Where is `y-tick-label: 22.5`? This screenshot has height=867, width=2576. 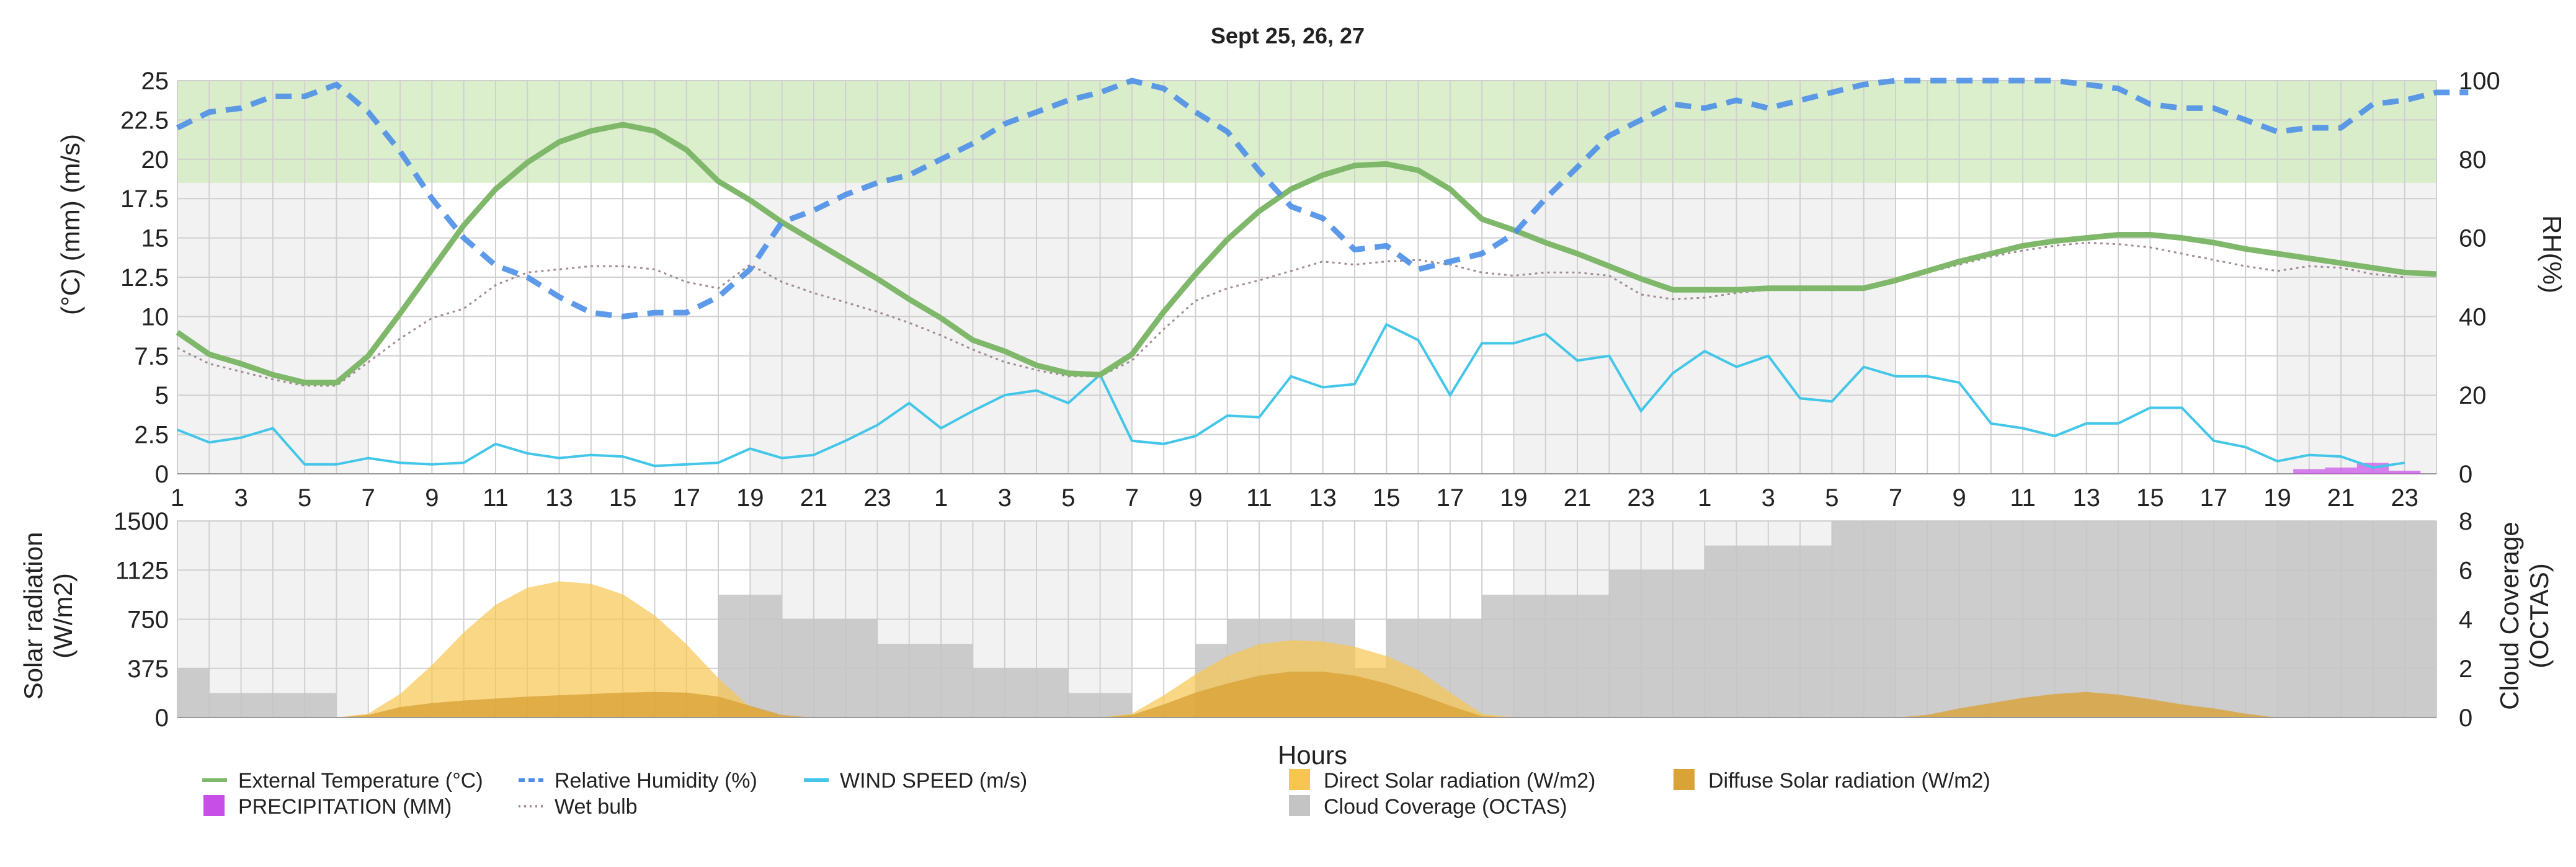
y-tick-label: 22.5 is located at coordinates (144, 120).